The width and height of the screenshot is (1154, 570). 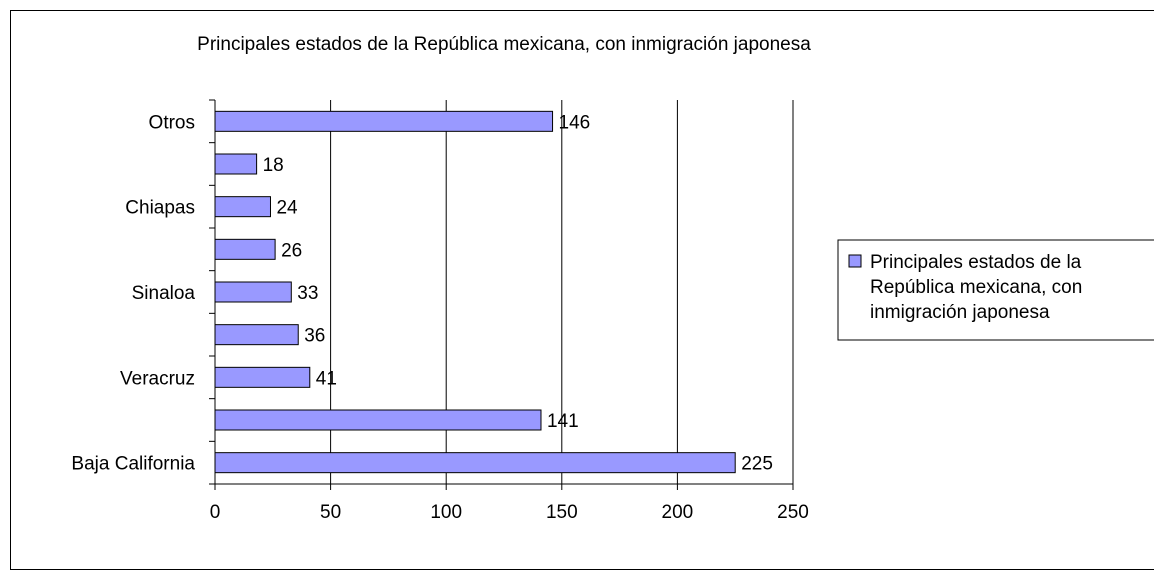 What do you see at coordinates (326, 378) in the screenshot?
I see `data-label: 41` at bounding box center [326, 378].